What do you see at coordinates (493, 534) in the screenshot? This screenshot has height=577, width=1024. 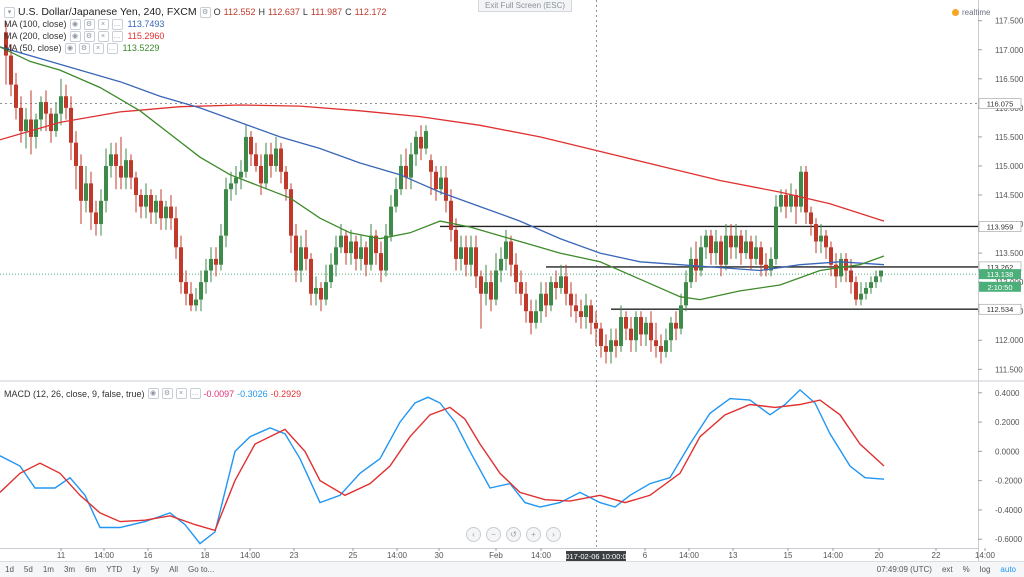 I see `zoom-out-icon: −` at bounding box center [493, 534].